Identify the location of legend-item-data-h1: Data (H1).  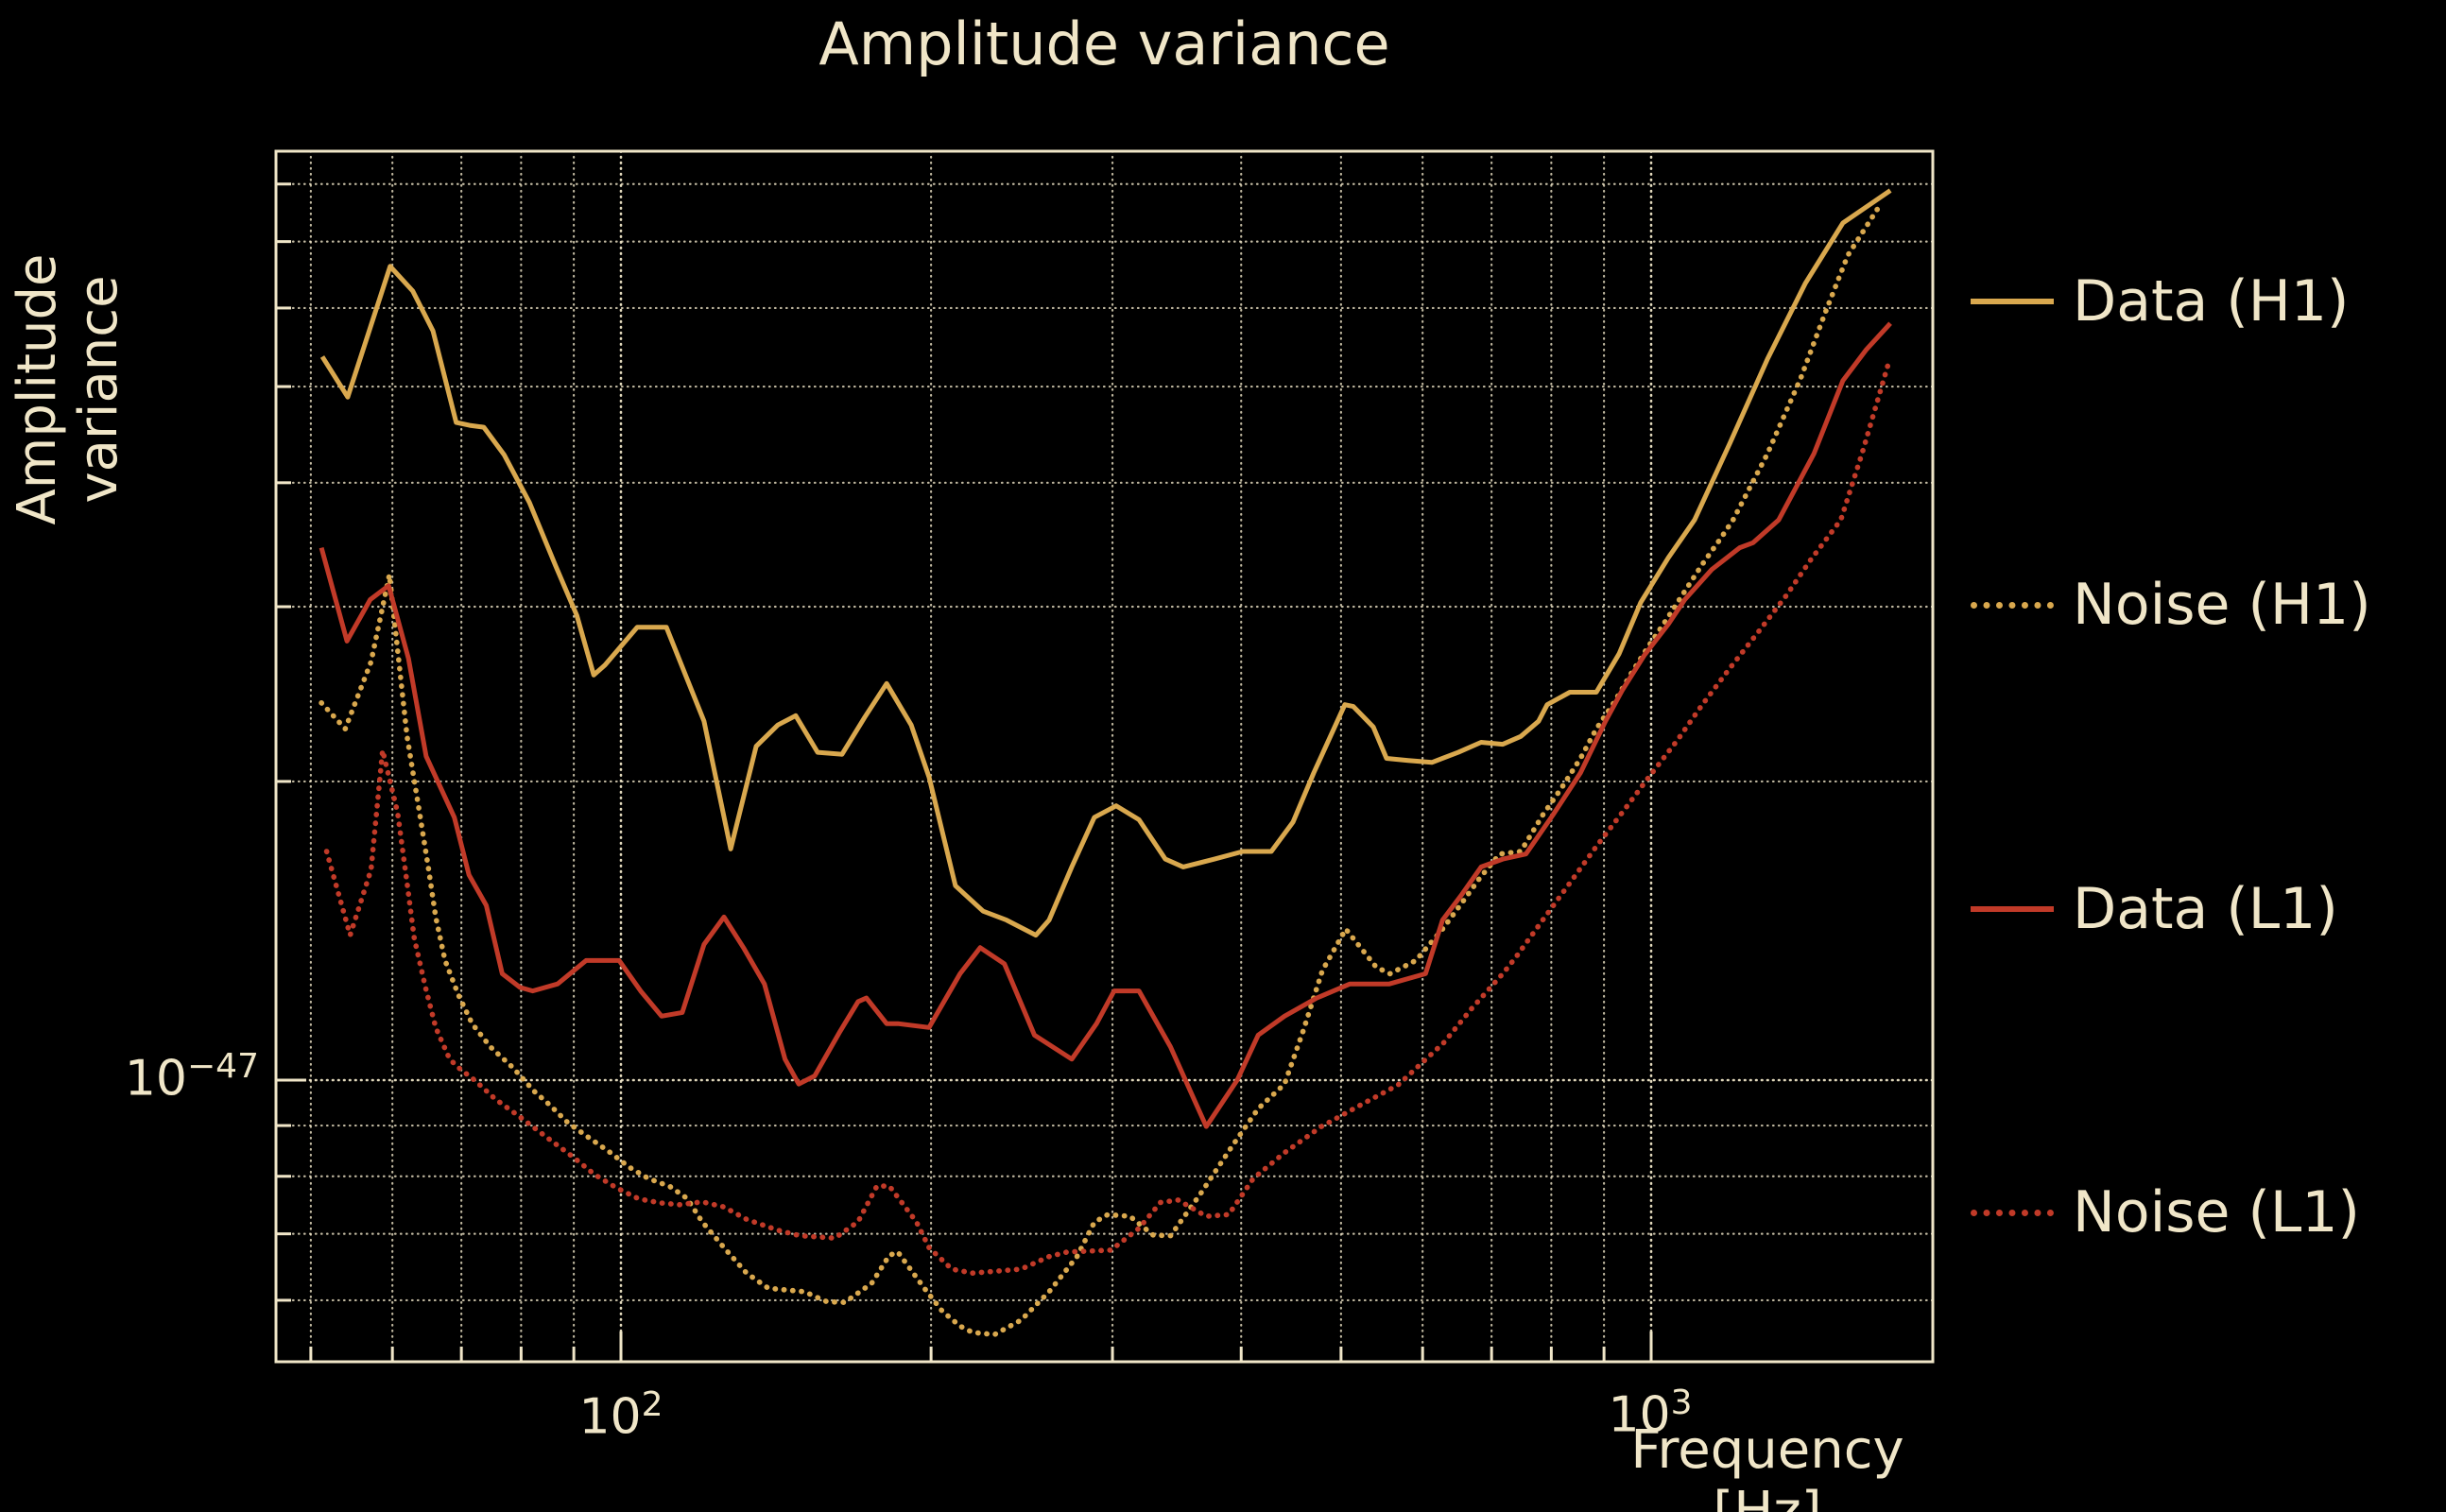
(2207, 301).